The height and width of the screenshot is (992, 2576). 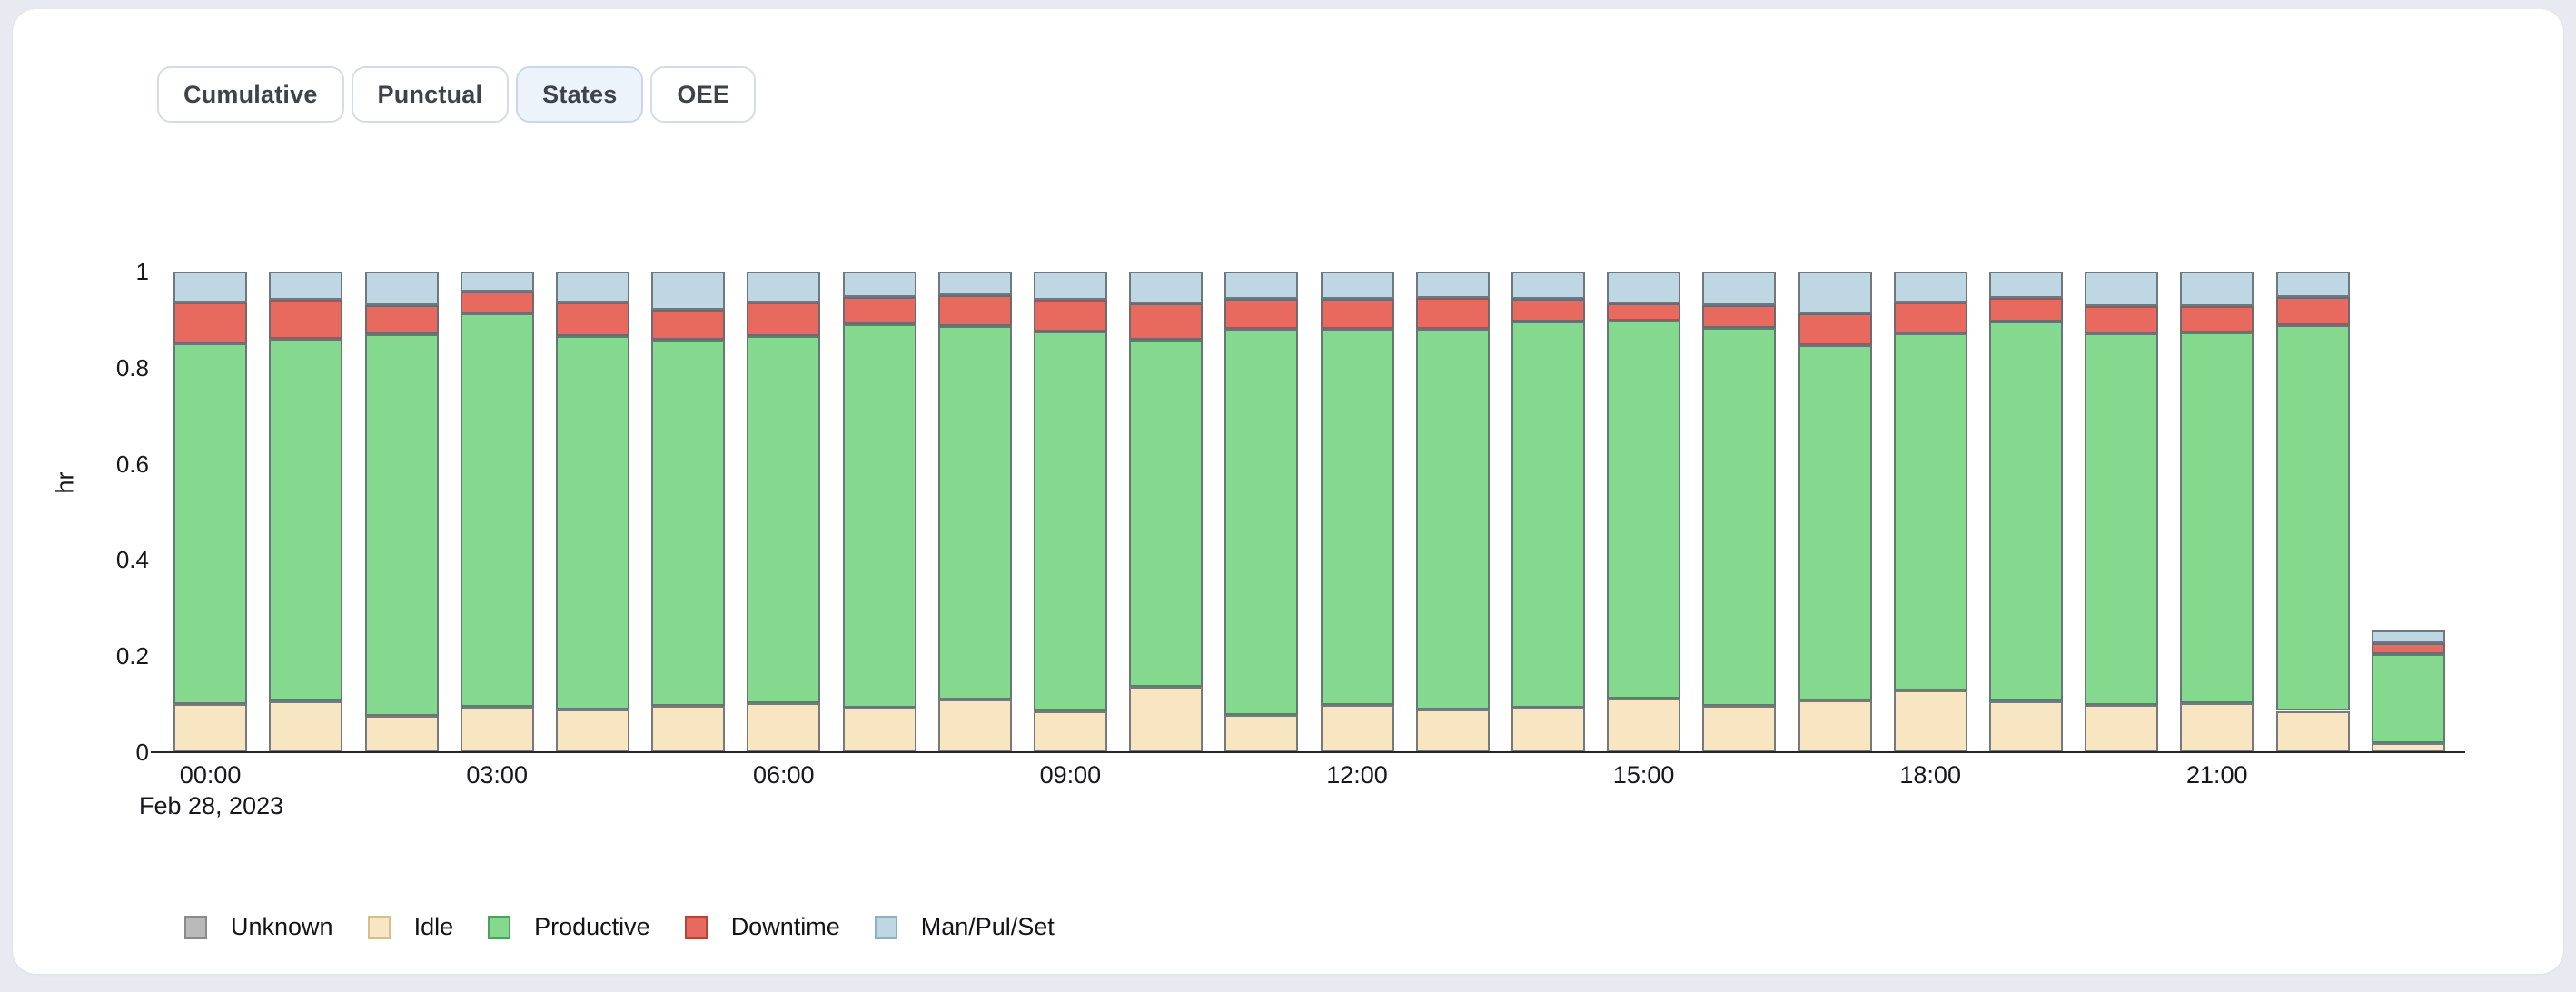 I want to click on bar-segment-productive-16:00, so click(x=1739, y=516).